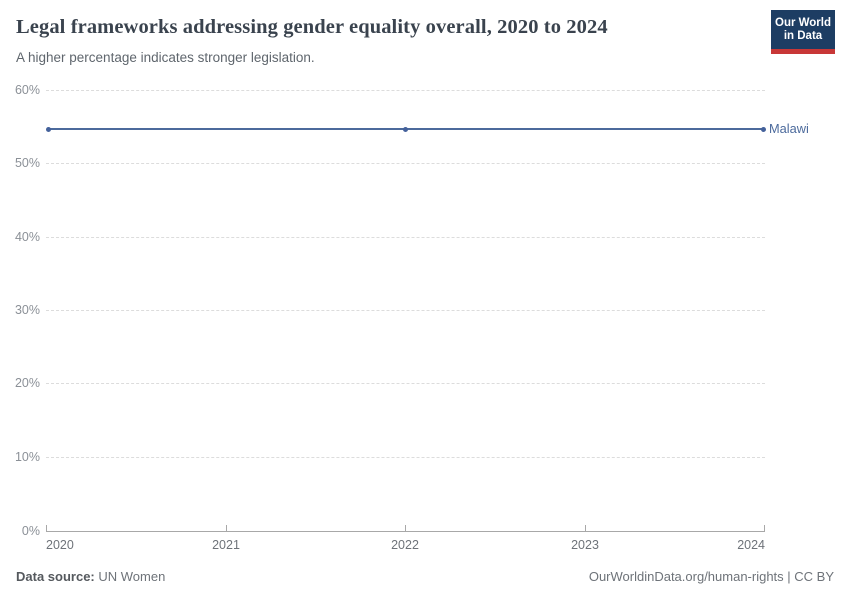 The width and height of the screenshot is (850, 600). What do you see at coordinates (27, 383) in the screenshot?
I see `ytick-20: 20%` at bounding box center [27, 383].